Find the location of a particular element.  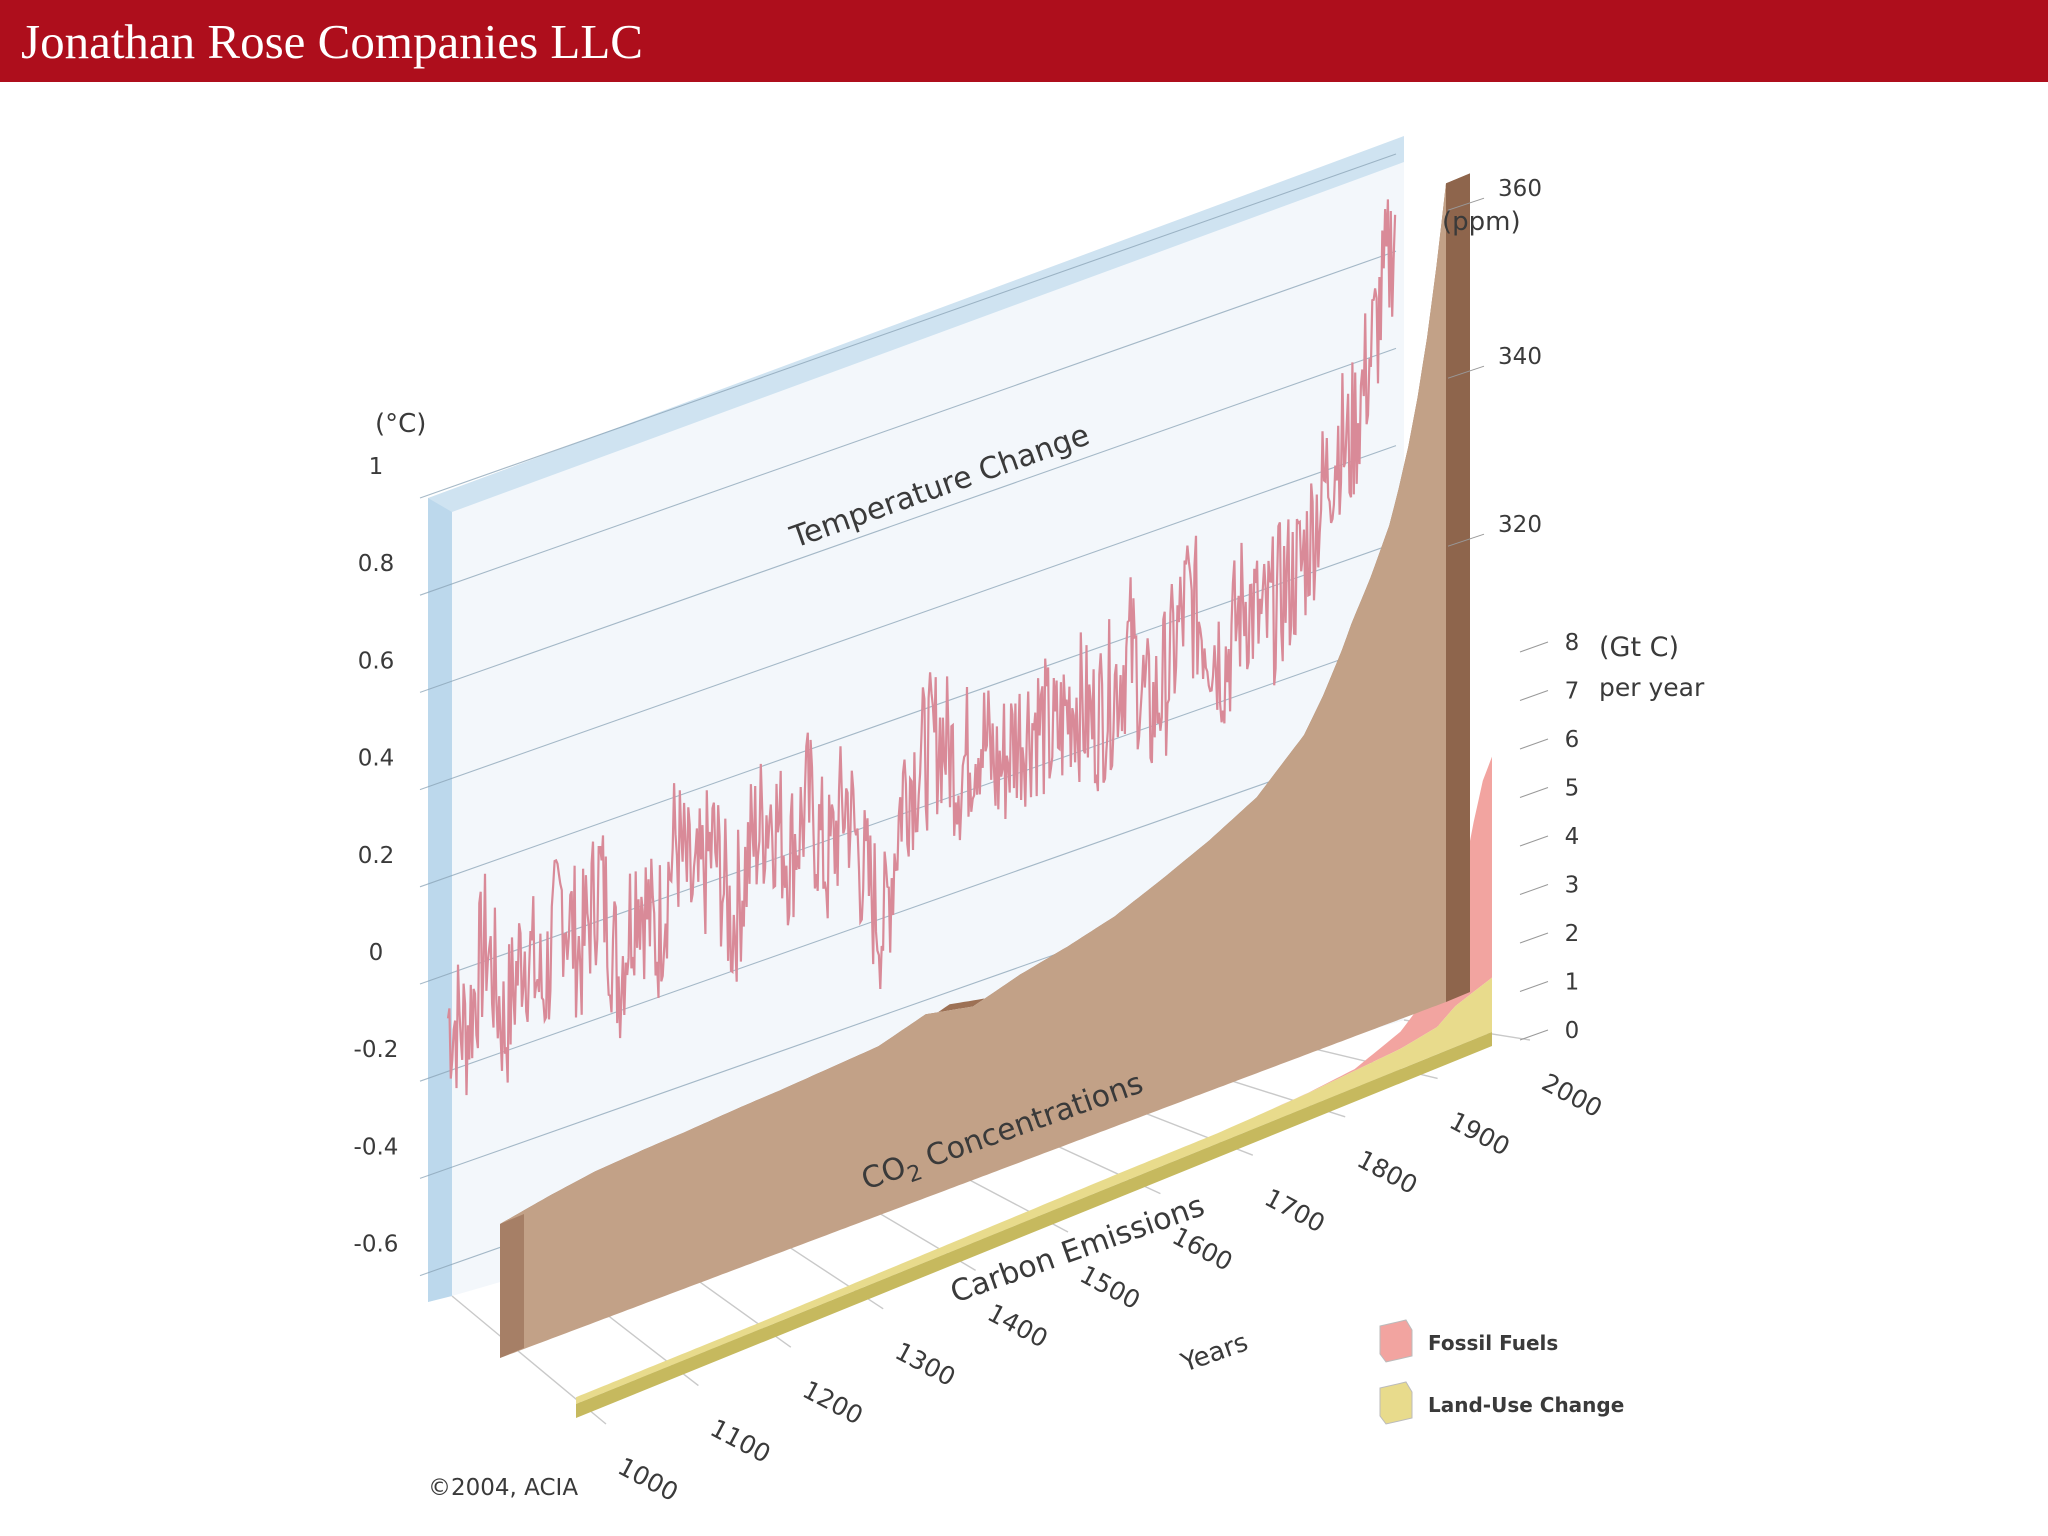

temperature-unit: (°C) is located at coordinates (400, 424).